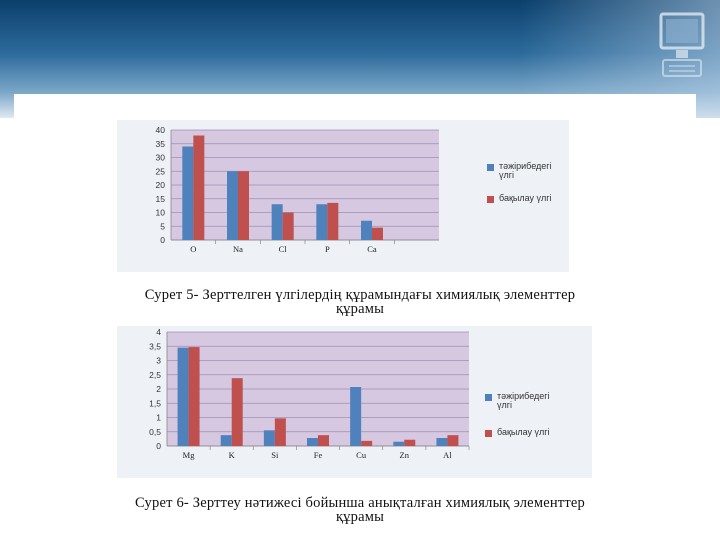  I want to click on chart-1-y-tick-label: 5, so click(162, 226).